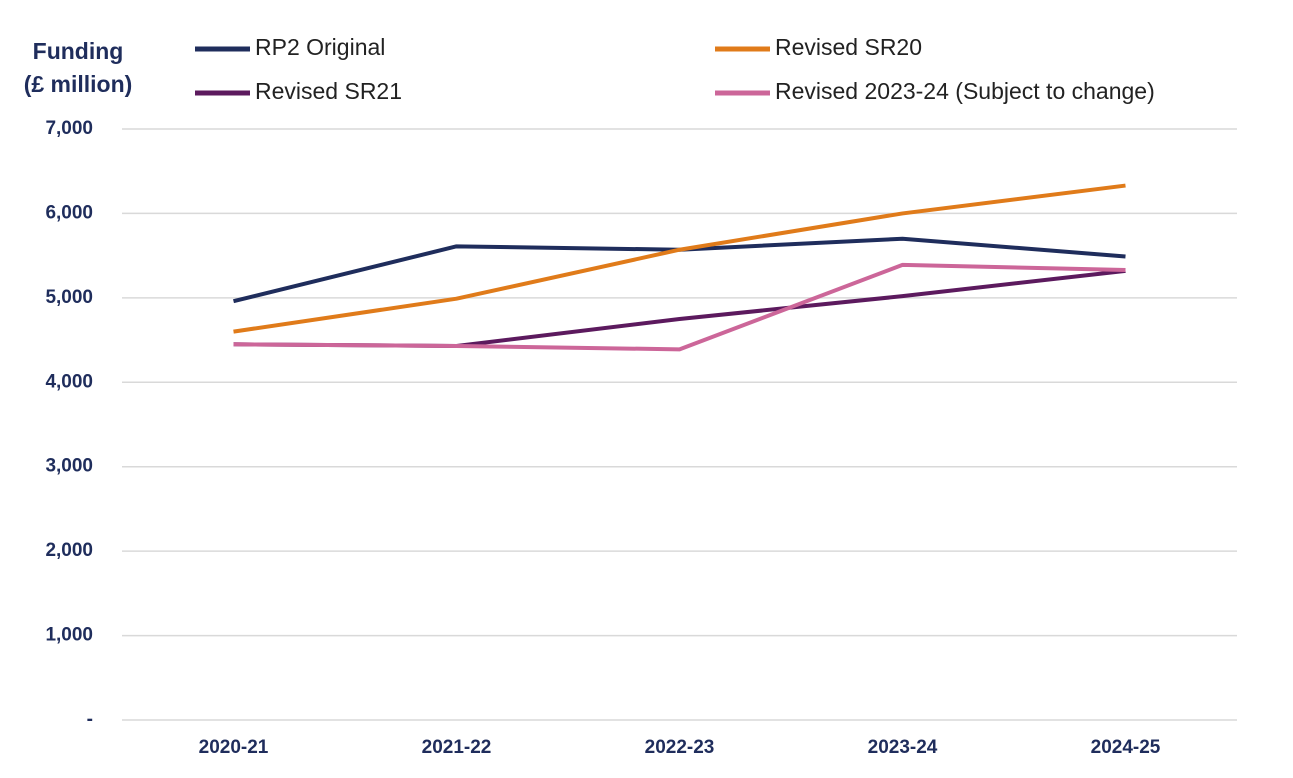  What do you see at coordinates (848, 47) in the screenshot?
I see `legend-label: Revised SR20` at bounding box center [848, 47].